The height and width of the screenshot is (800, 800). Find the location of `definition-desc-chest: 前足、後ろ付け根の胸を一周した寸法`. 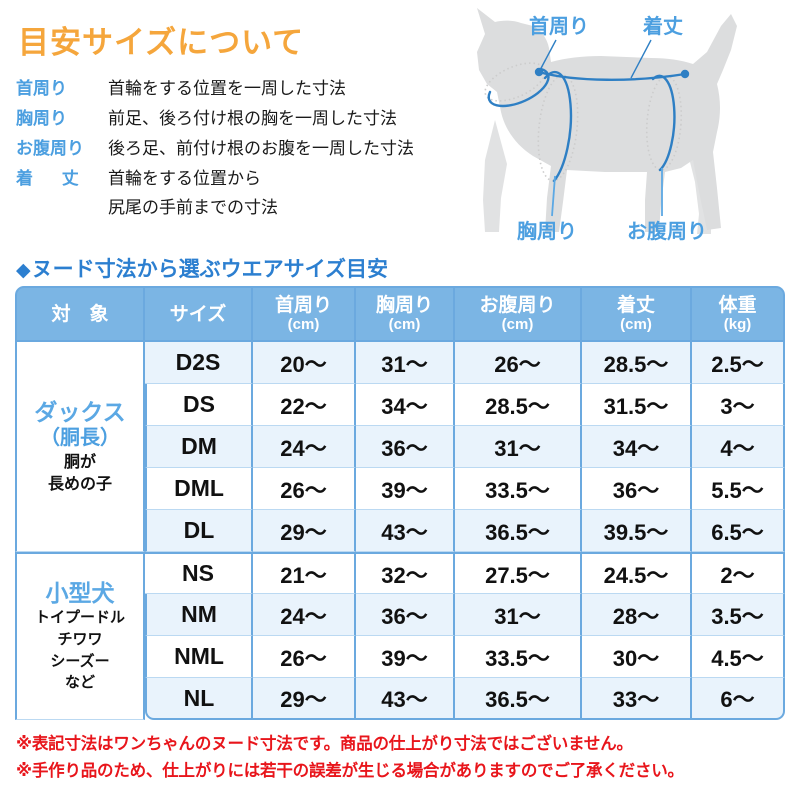

definition-desc-chest: 前足、後ろ付け根の胸を一周した寸法 is located at coordinates (252, 118).